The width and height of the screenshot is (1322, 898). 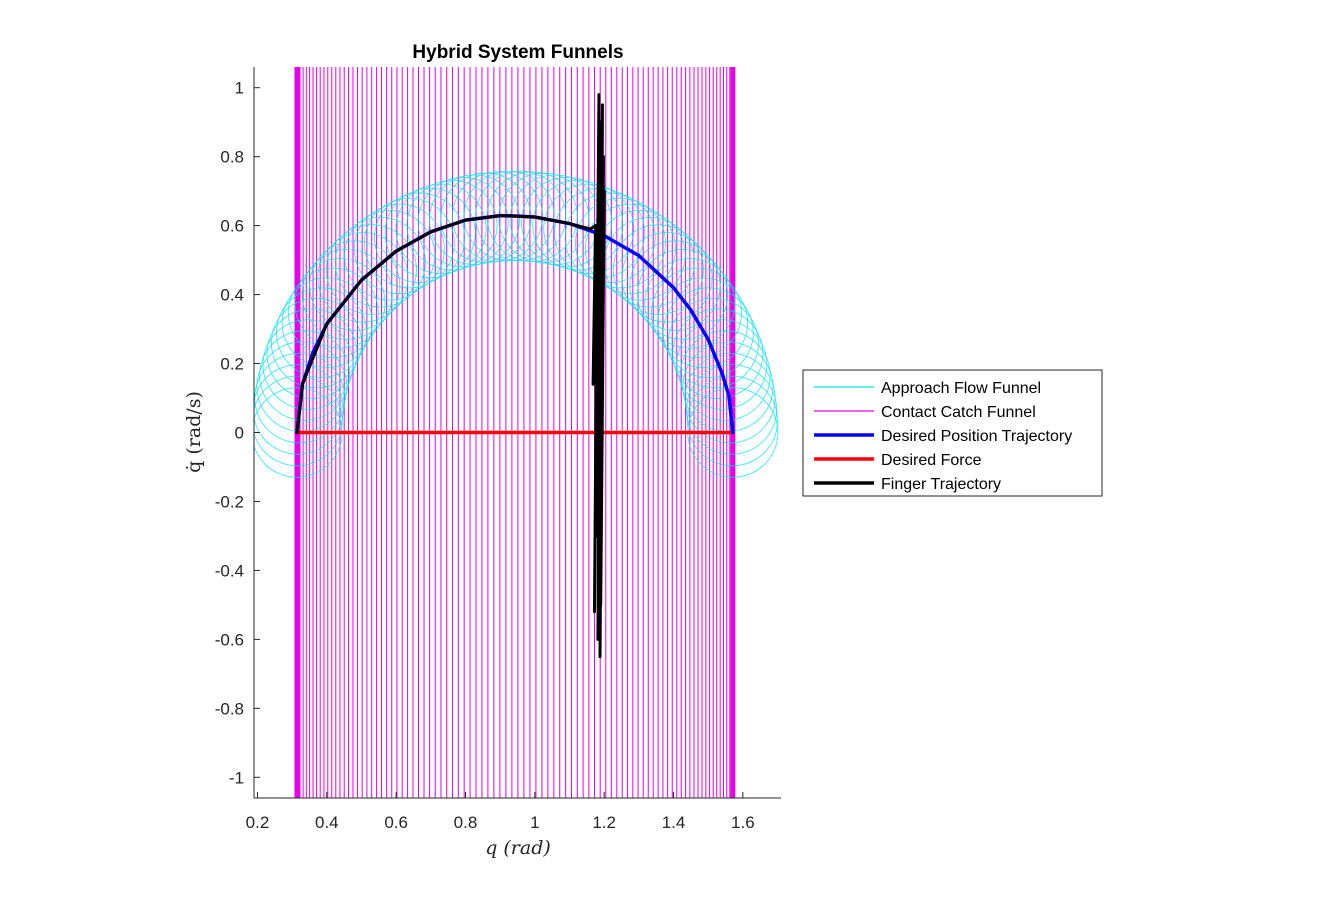 I want to click on legend-label-position: Desired Position Trajectory, so click(x=976, y=436).